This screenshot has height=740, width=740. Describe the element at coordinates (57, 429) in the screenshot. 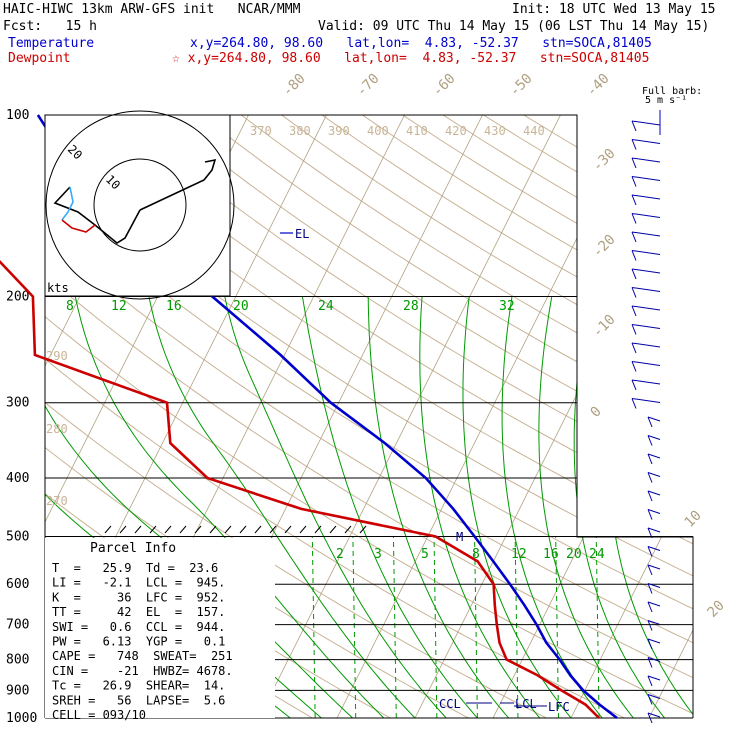

I see `theta-label-left: 280` at that location.